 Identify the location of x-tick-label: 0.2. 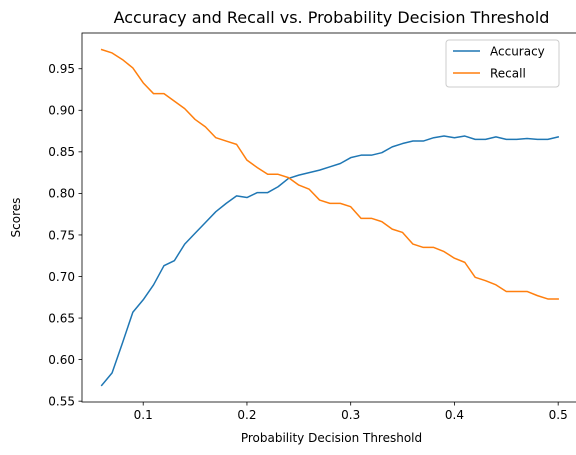
(246, 415).